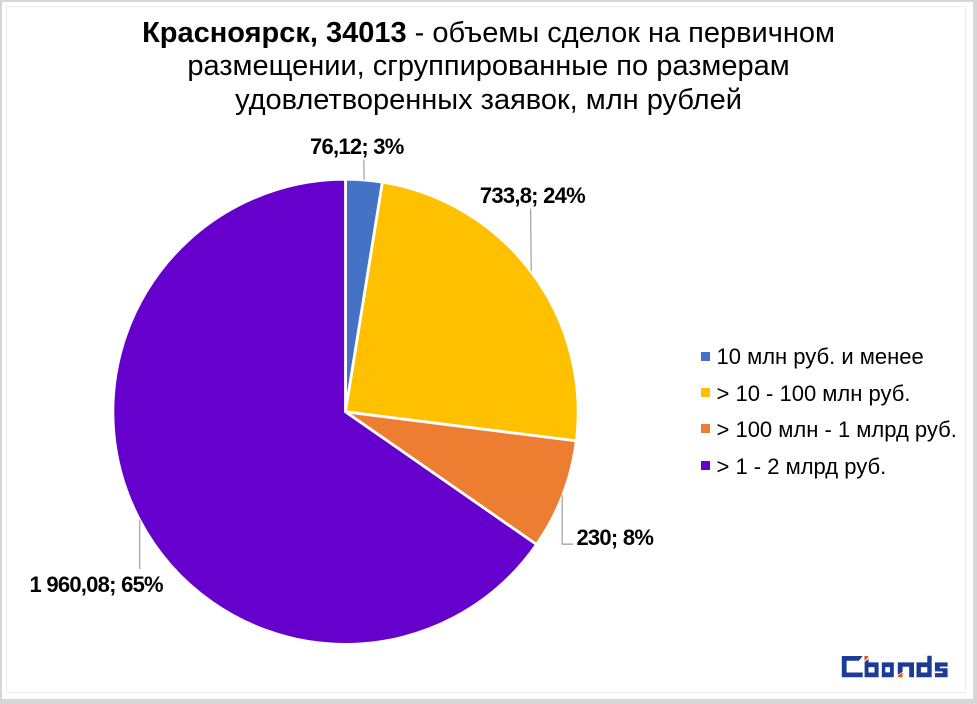  Describe the element at coordinates (615, 537) in the screenshot. I see `data-label-slice-3: 230; 8%` at that location.